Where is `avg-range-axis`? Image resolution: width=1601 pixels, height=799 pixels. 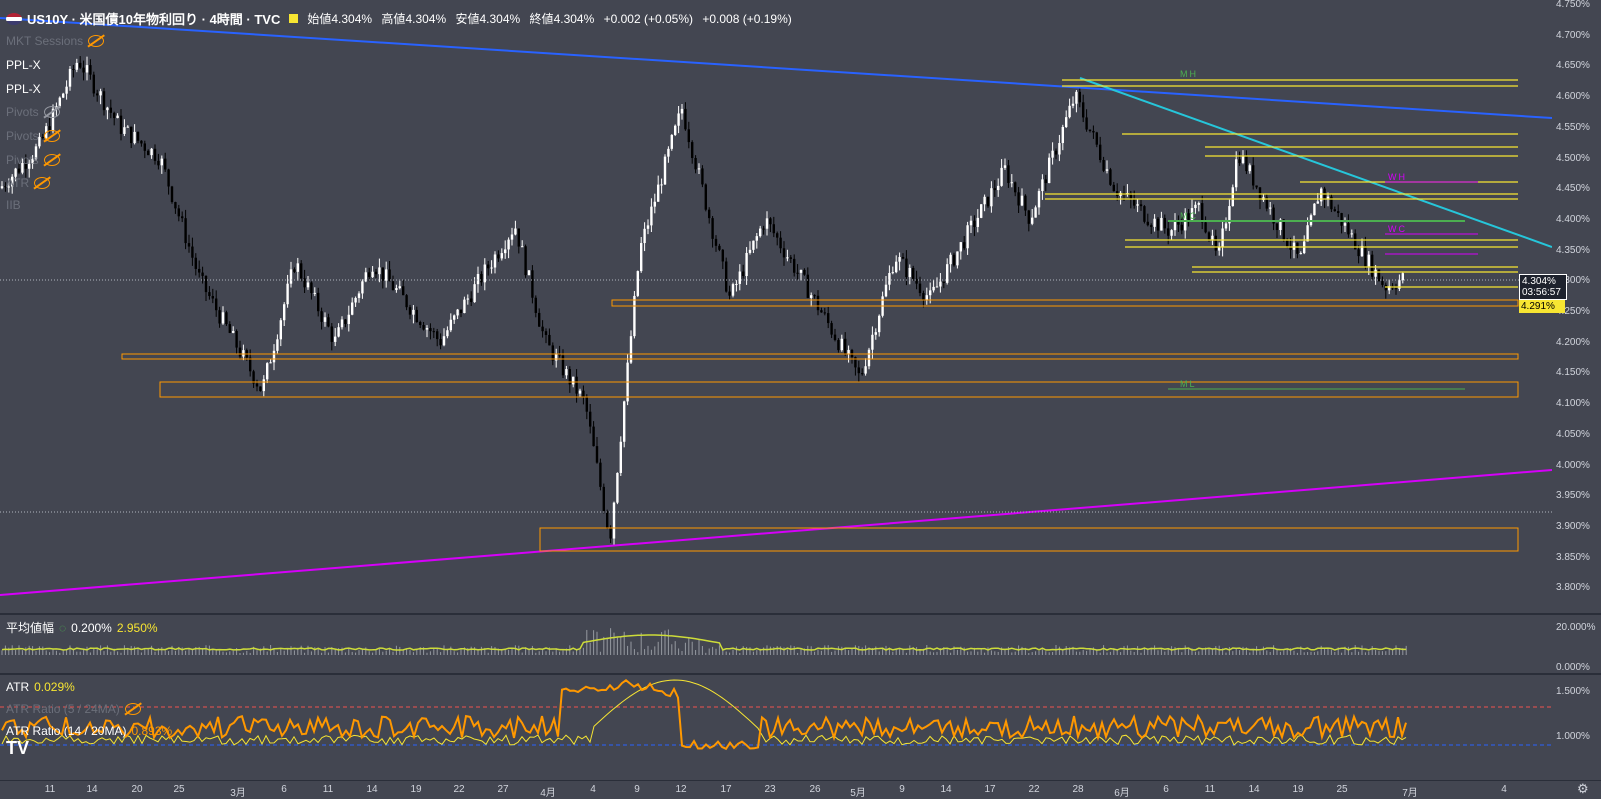 avg-range-axis is located at coordinates (1576, 644).